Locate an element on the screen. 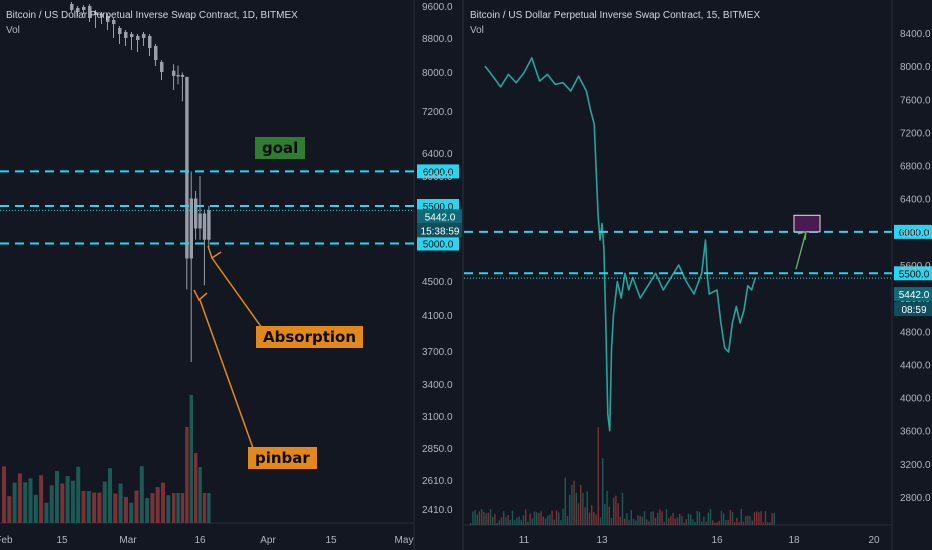 Image resolution: width=932 pixels, height=550 pixels. right-y-tick-label: 7200.0 is located at coordinates (915, 133).